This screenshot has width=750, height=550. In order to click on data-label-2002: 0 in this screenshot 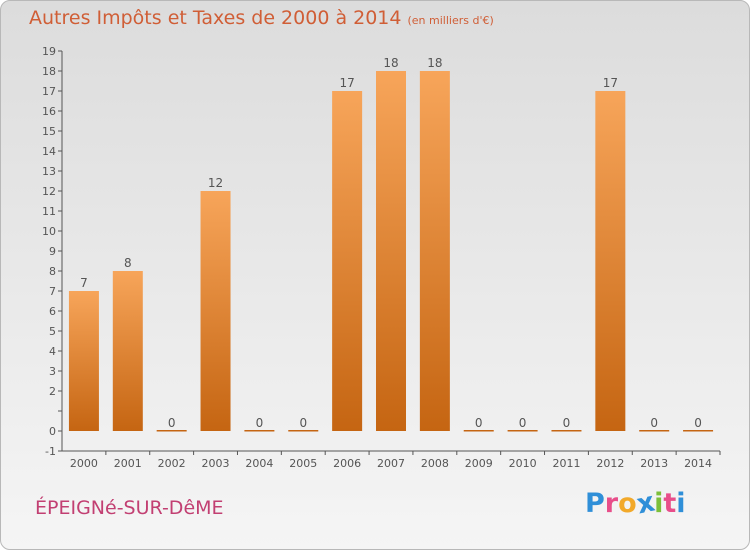, I will do `click(172, 423)`.